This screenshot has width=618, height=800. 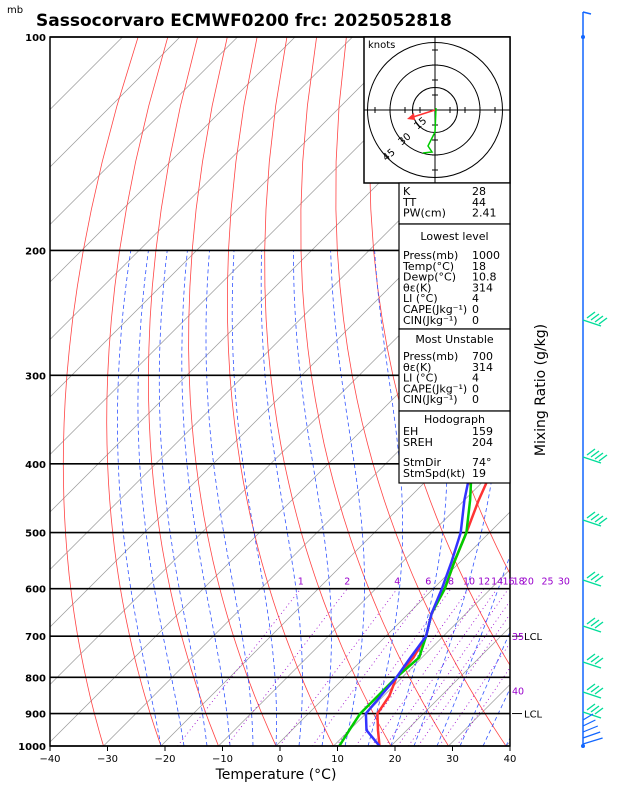 I want to click on mixing-ratio-label: 25, so click(x=548, y=582).